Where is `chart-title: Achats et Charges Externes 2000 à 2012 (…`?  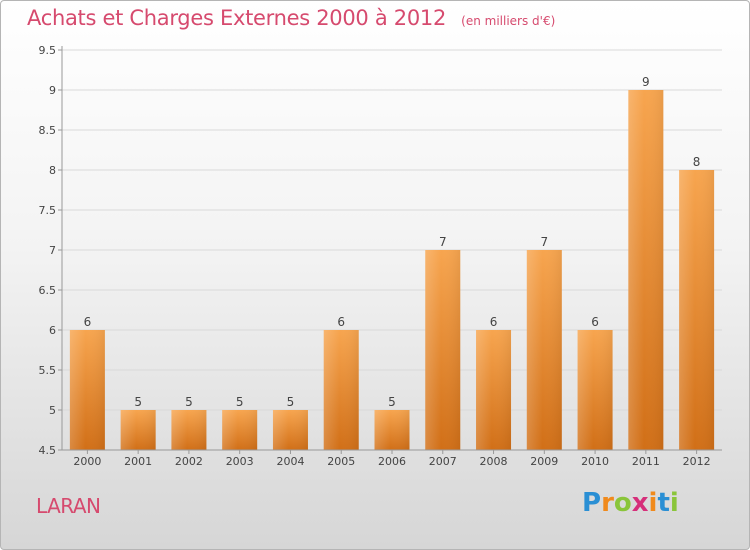 chart-title: Achats et Charges Externes 2000 à 2012 (… is located at coordinates (291, 18).